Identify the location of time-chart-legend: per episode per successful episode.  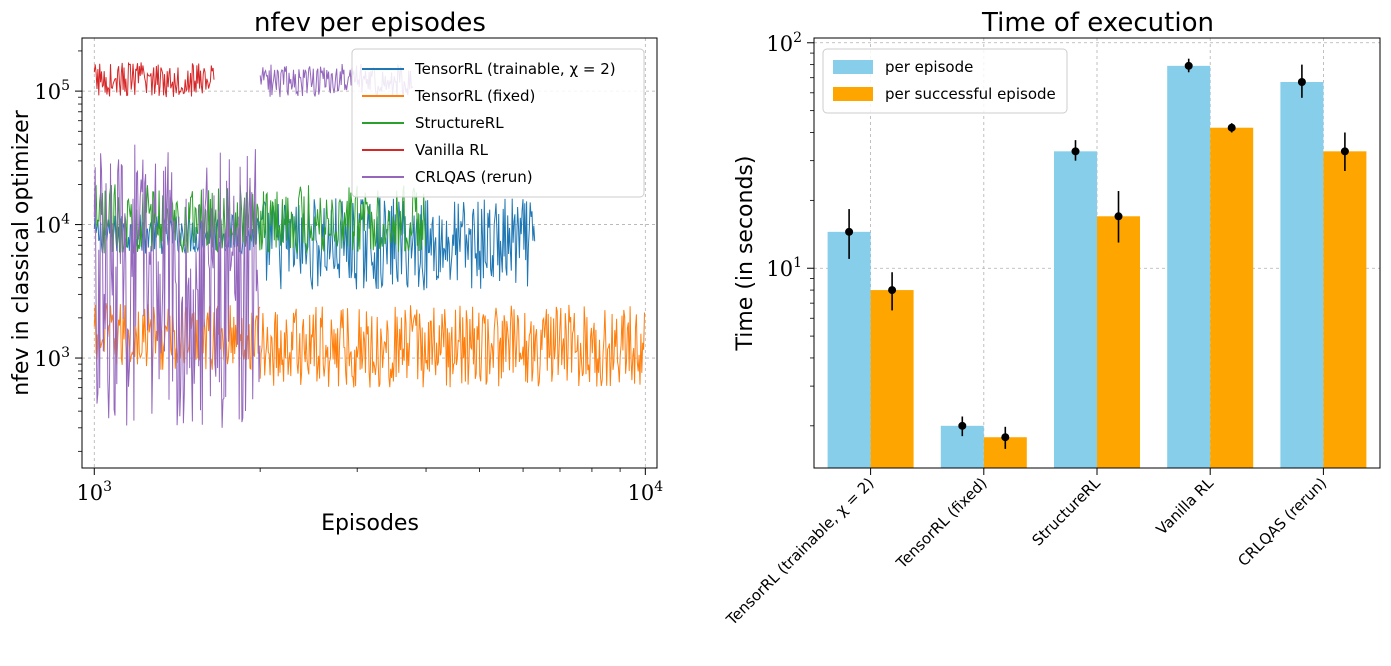
(945, 81).